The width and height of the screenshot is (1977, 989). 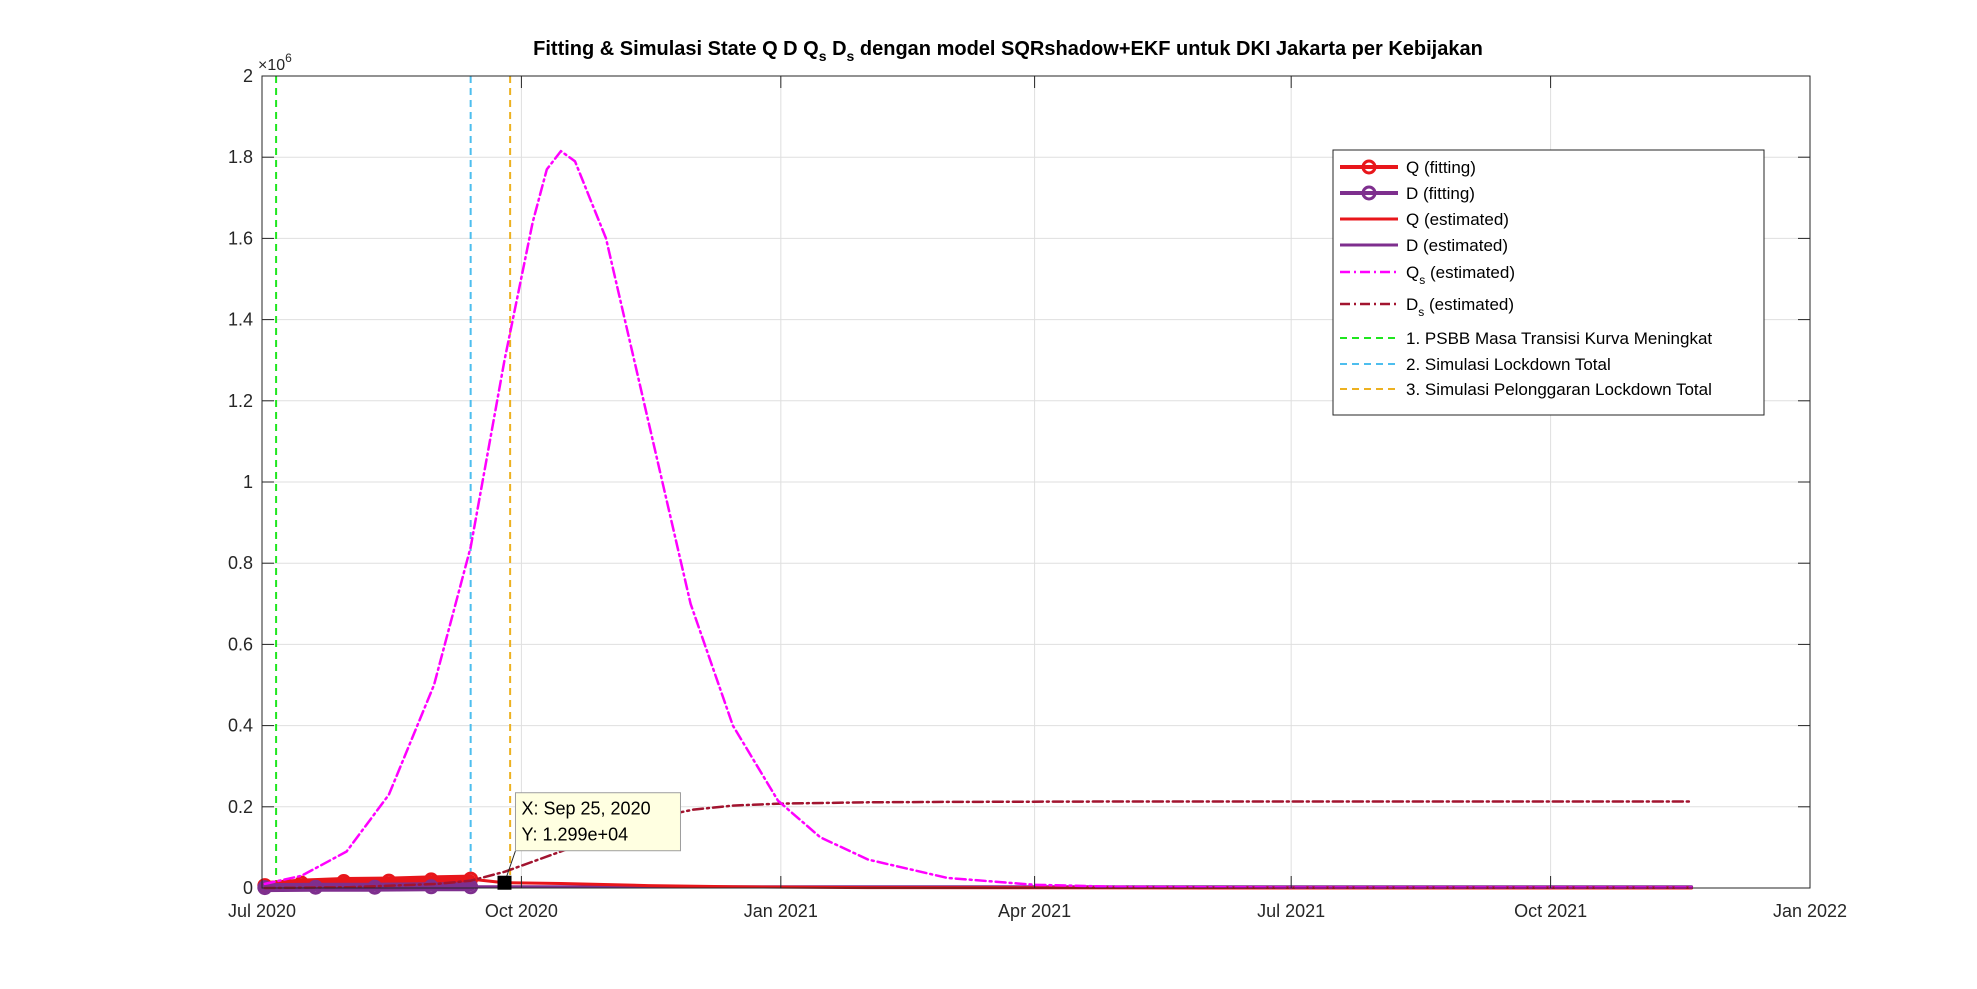 What do you see at coordinates (240, 482) in the screenshot?
I see `y-tick-labels: 0 0.2 0.4 0.6 0.8 1 1.2 1.4 1.6 1.8 2` at bounding box center [240, 482].